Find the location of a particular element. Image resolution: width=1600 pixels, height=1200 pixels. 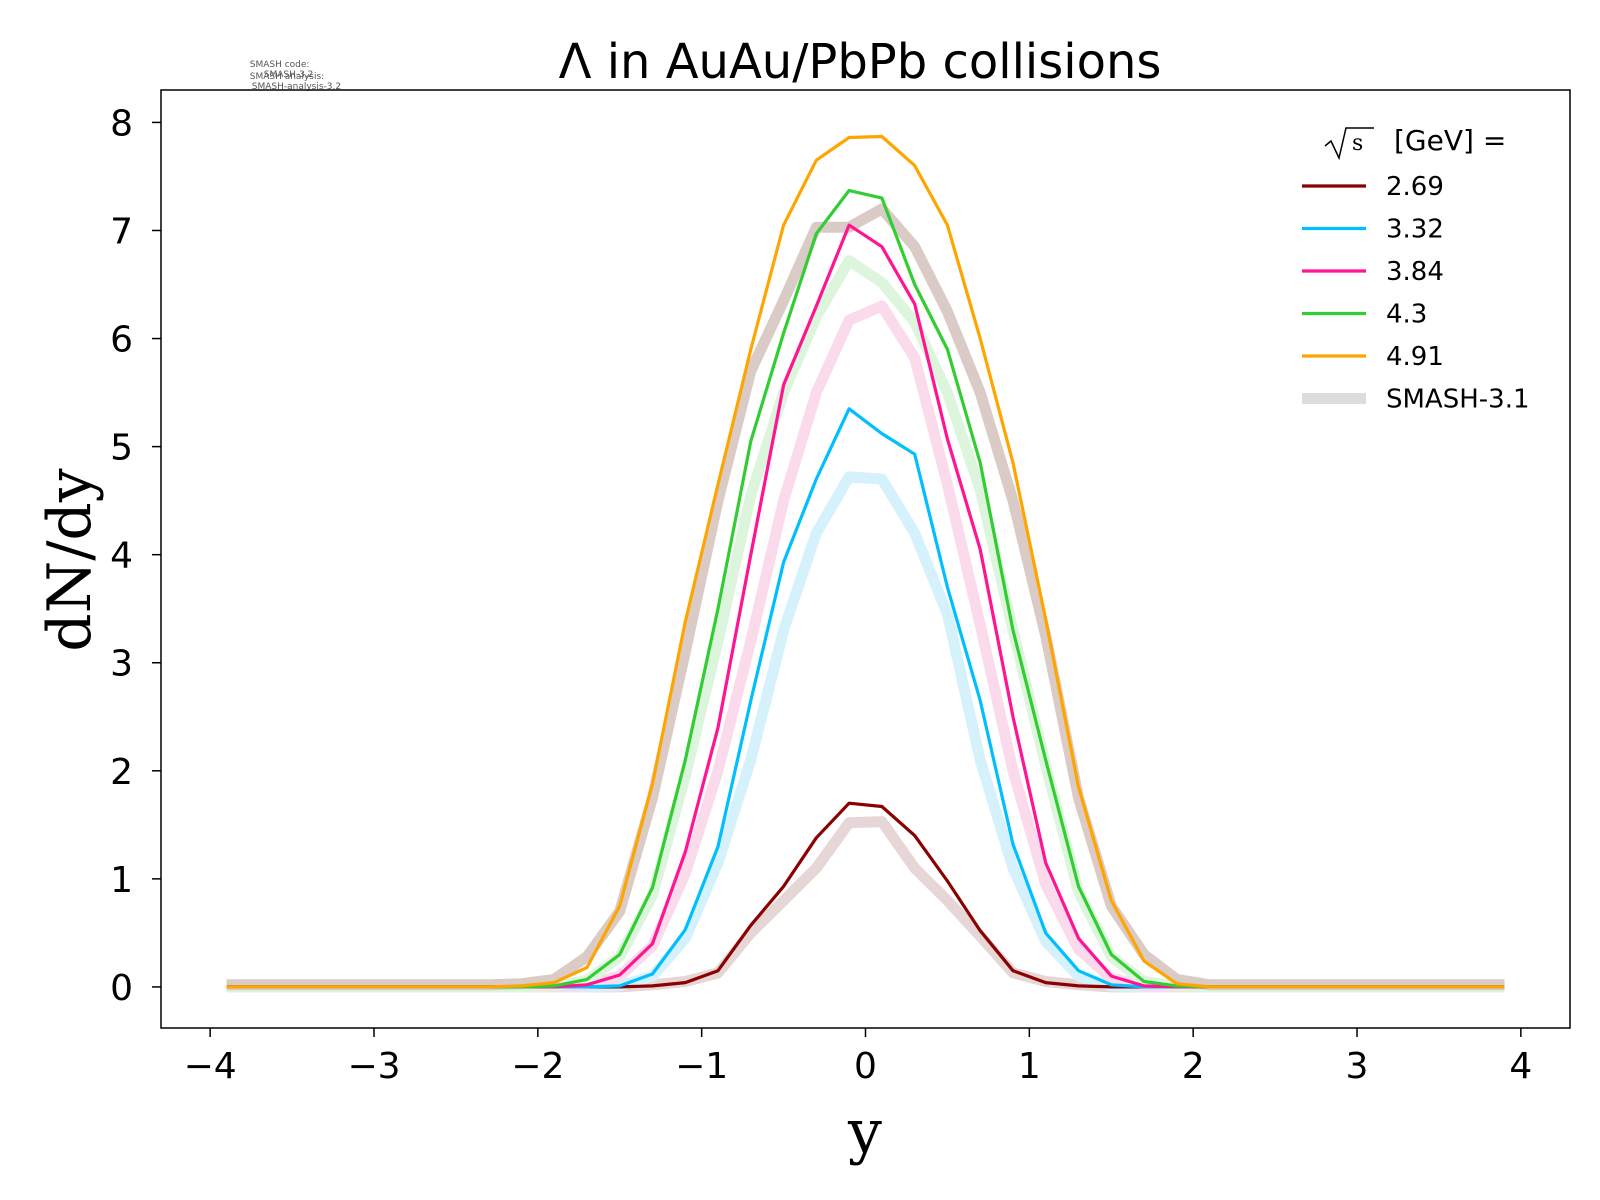

legend-title-s: s is located at coordinates (1357, 143).